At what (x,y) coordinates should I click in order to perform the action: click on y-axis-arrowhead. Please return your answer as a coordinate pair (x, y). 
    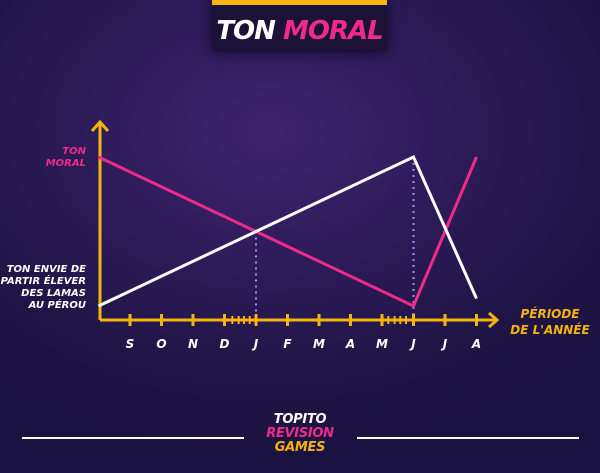
    Looking at the image, I should click on (100, 125).